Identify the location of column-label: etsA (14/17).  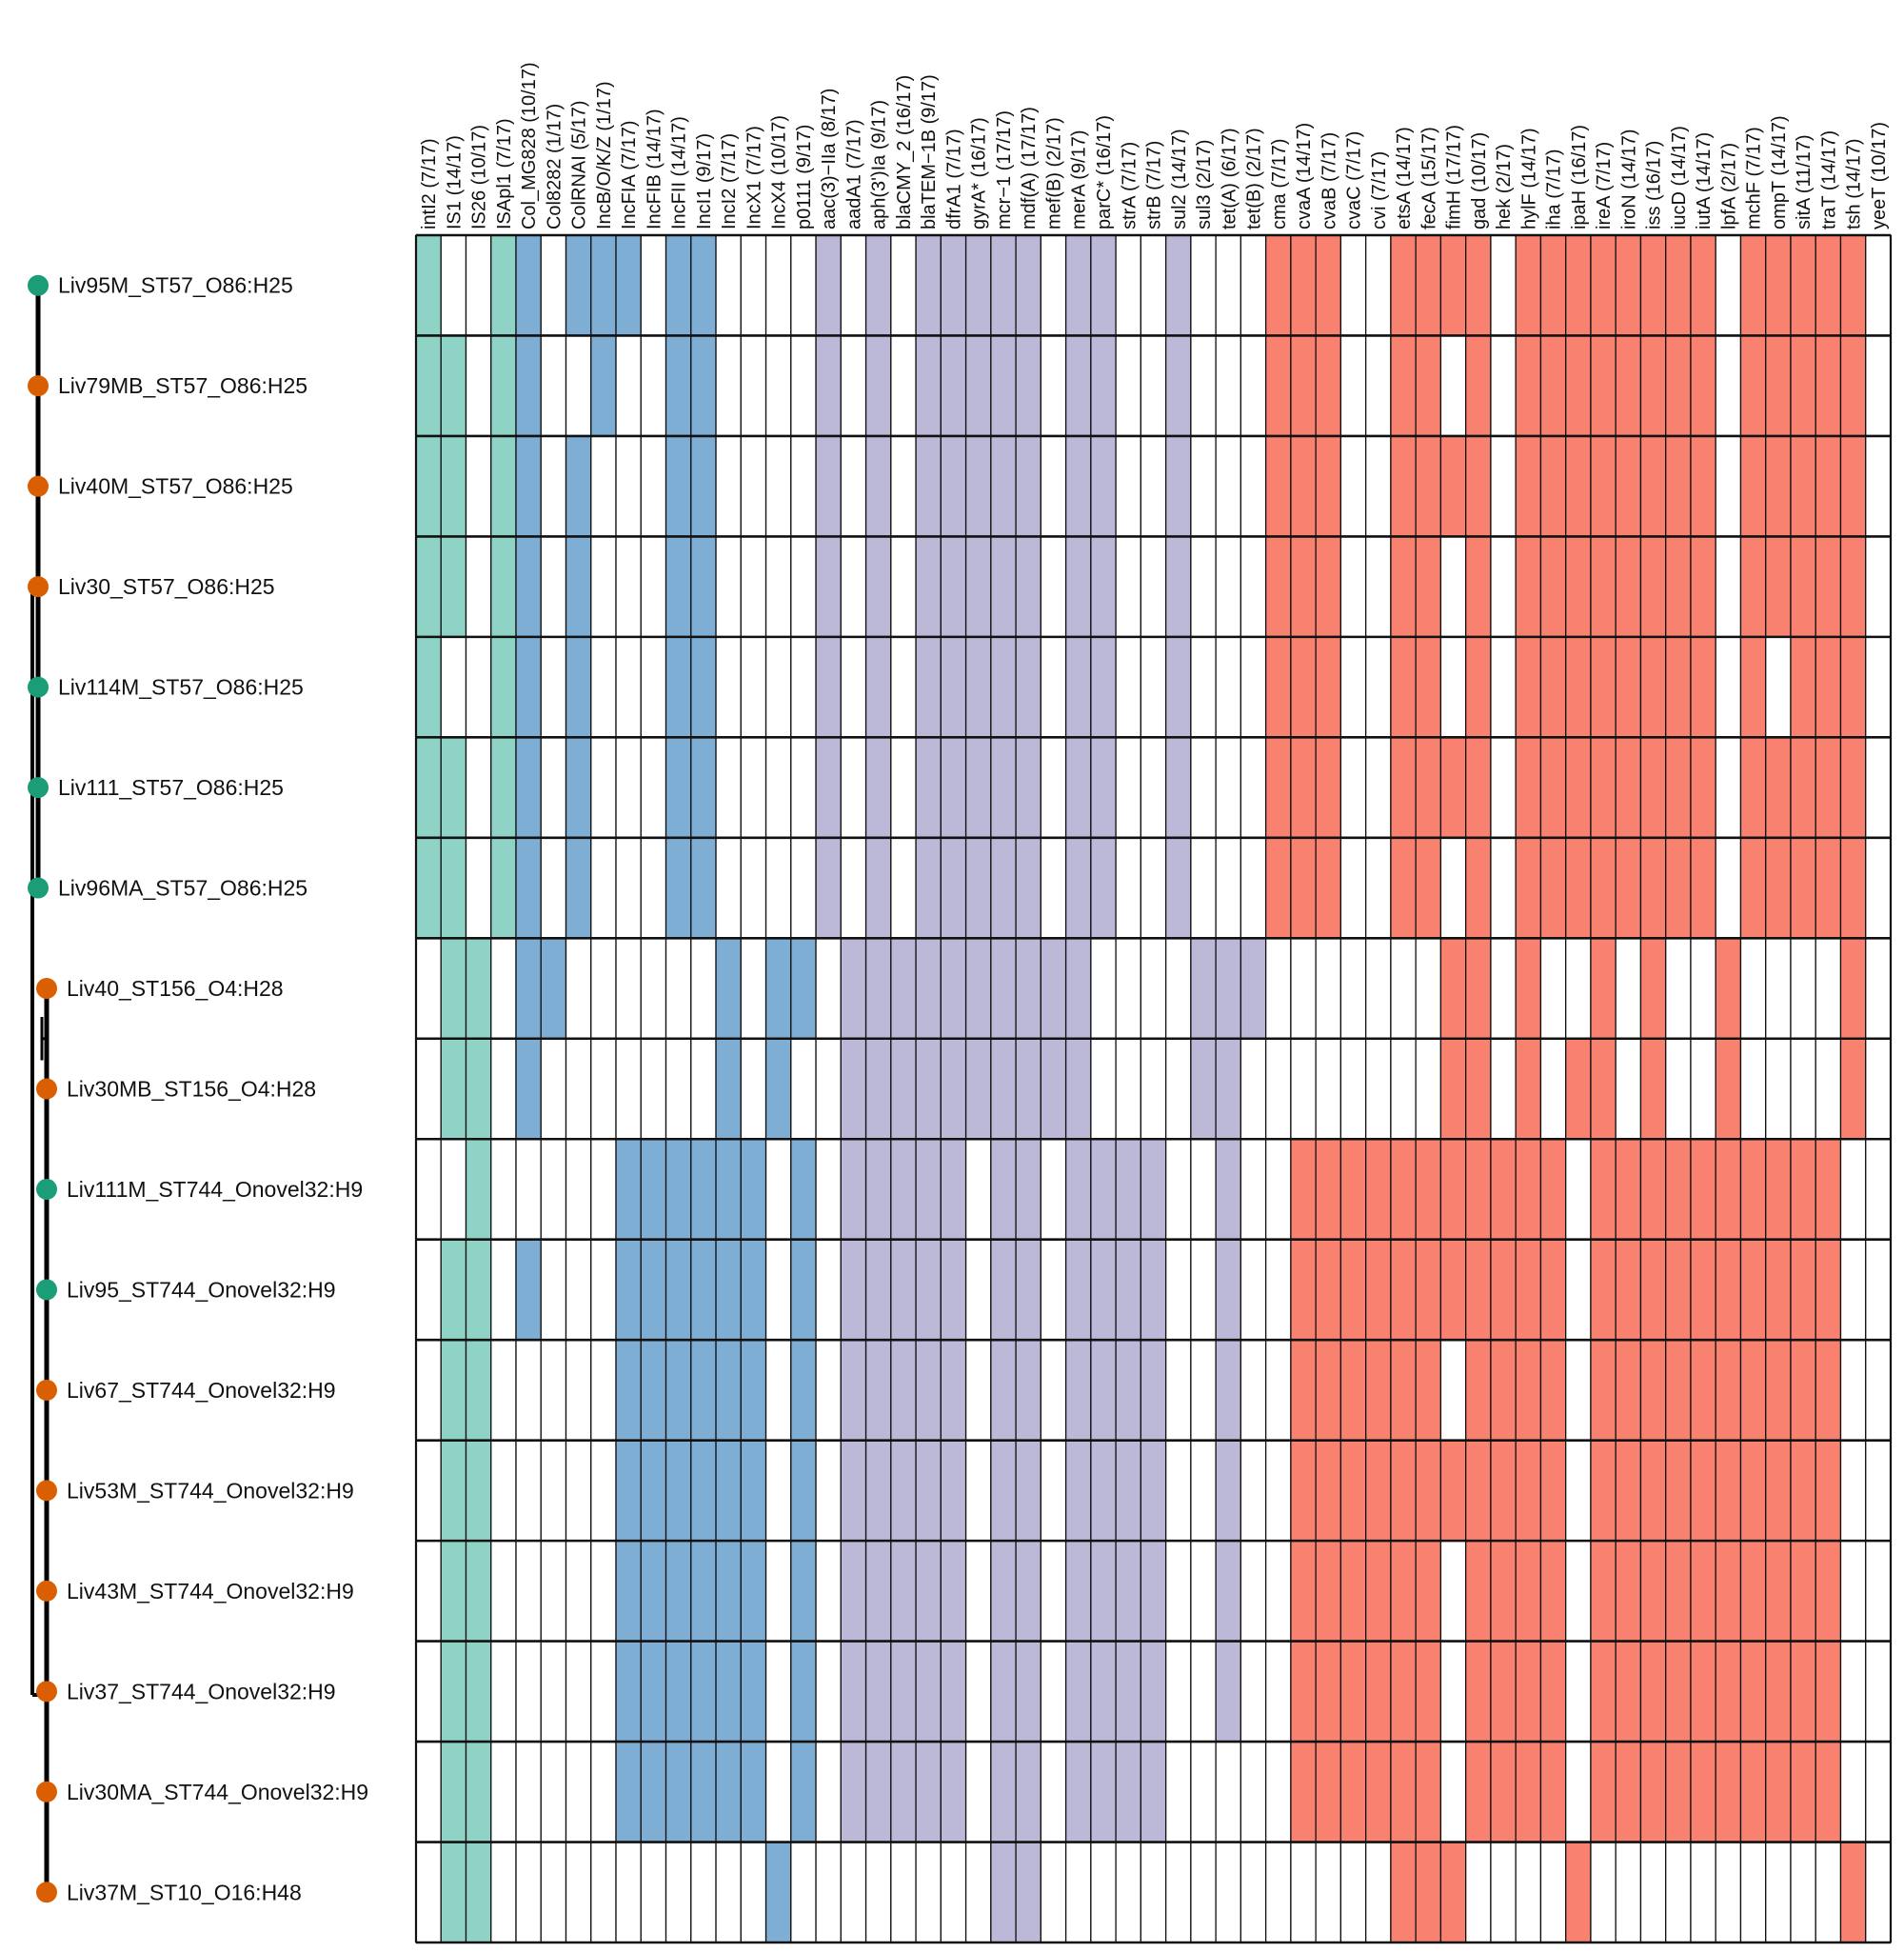
(1404, 178).